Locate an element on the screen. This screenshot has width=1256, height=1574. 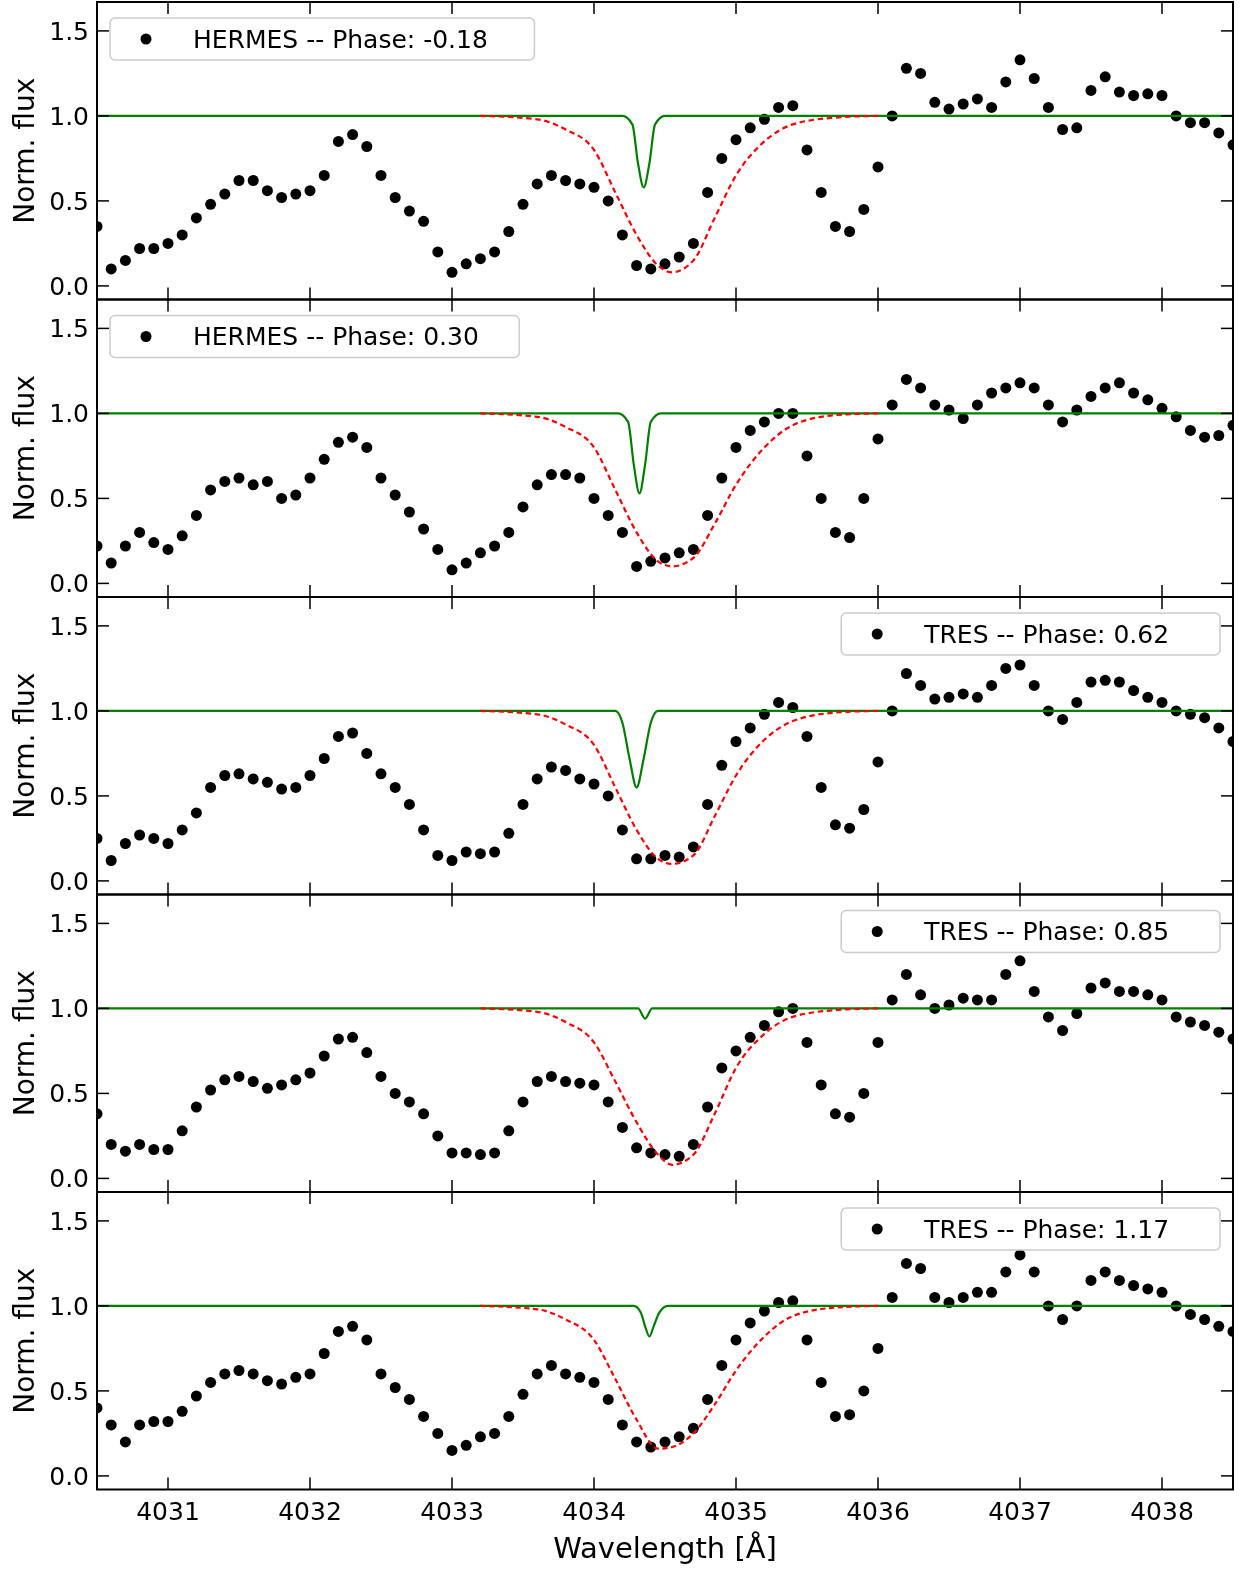
legend-label: HERMES -- Phase: 0.30 is located at coordinates (336, 337).